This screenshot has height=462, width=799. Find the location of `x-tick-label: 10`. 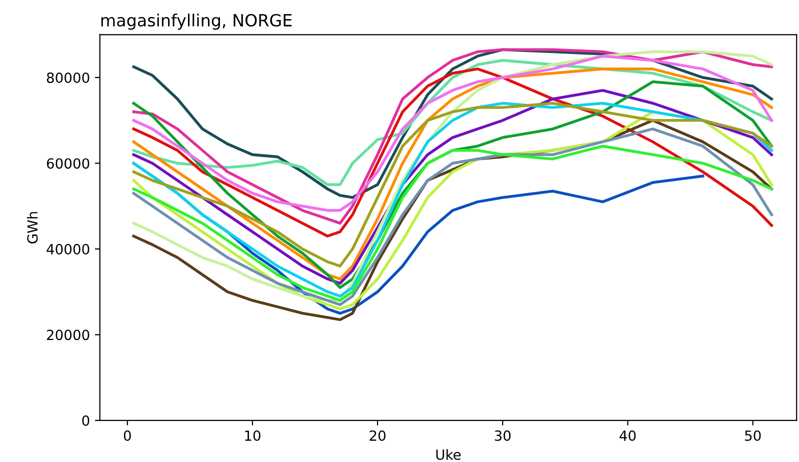

x-tick-label: 10 is located at coordinates (252, 435).